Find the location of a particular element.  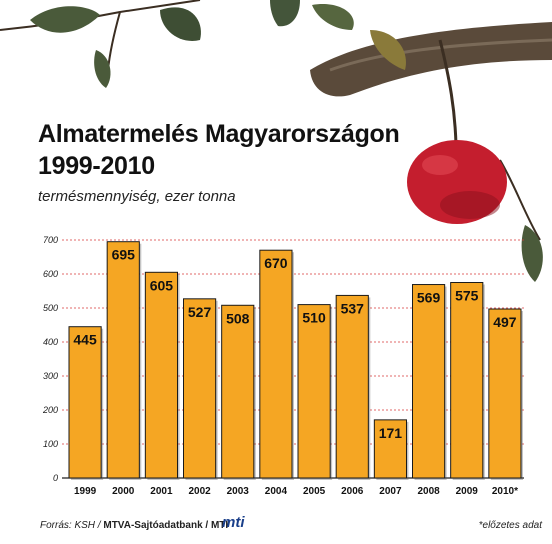

data-label: 508 is located at coordinates (238, 318).